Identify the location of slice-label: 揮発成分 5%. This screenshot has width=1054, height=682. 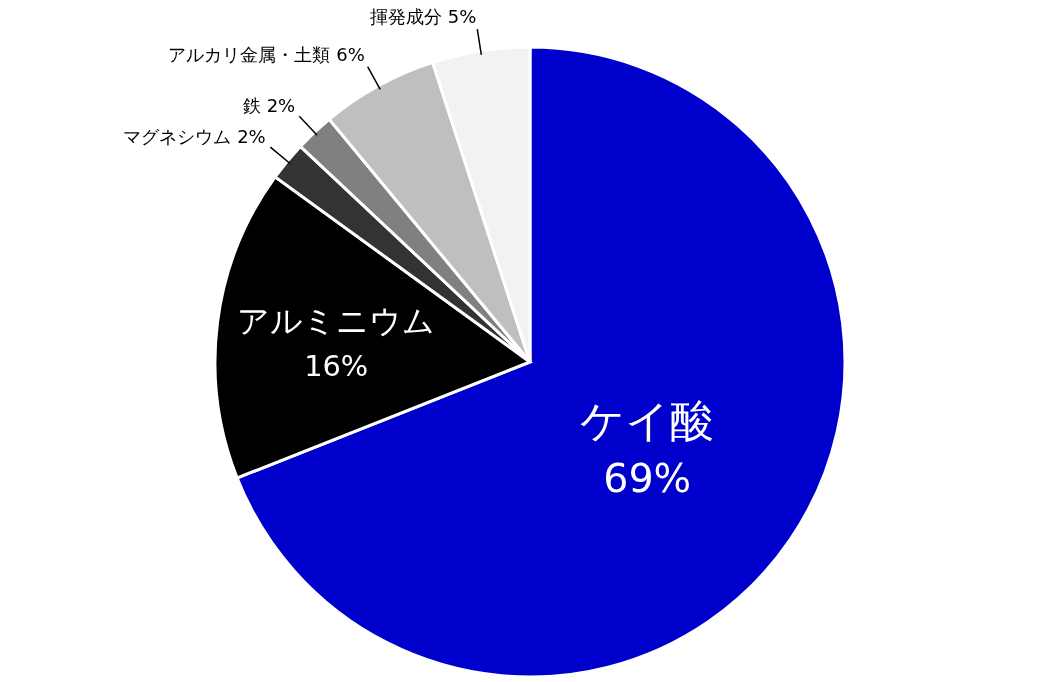
(423, 17).